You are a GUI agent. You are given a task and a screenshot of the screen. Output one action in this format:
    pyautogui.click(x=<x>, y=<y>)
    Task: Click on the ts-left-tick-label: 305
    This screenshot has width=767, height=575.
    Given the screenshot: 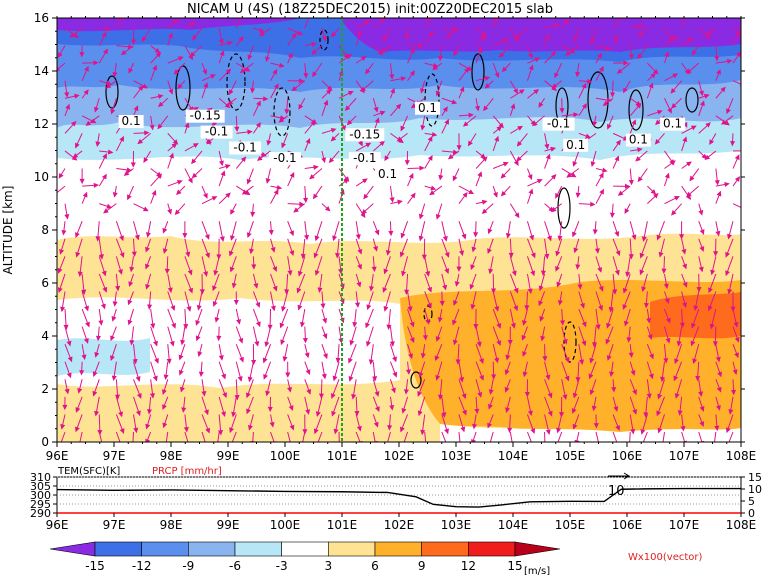 What is the action you would take?
    pyautogui.click(x=40, y=486)
    